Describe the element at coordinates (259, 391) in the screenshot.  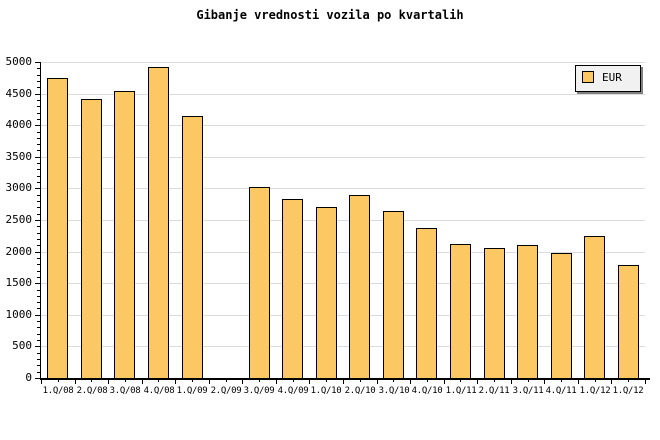
I see `x-tick-label: 3.Q/09` at that location.